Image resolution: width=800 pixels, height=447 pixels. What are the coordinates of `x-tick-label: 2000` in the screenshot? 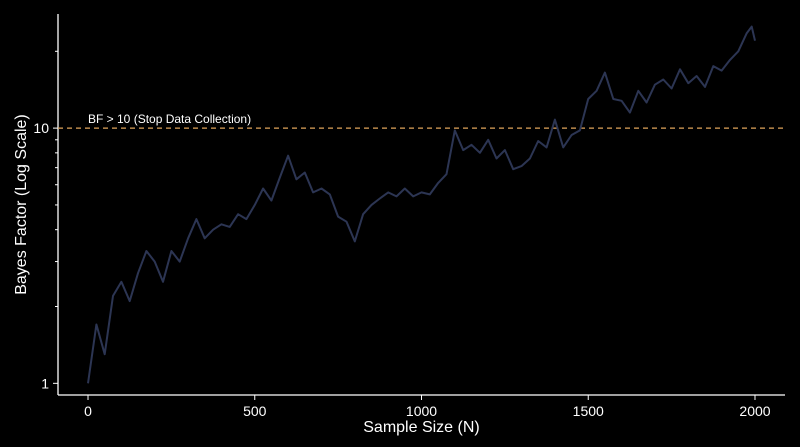 It's located at (754, 411).